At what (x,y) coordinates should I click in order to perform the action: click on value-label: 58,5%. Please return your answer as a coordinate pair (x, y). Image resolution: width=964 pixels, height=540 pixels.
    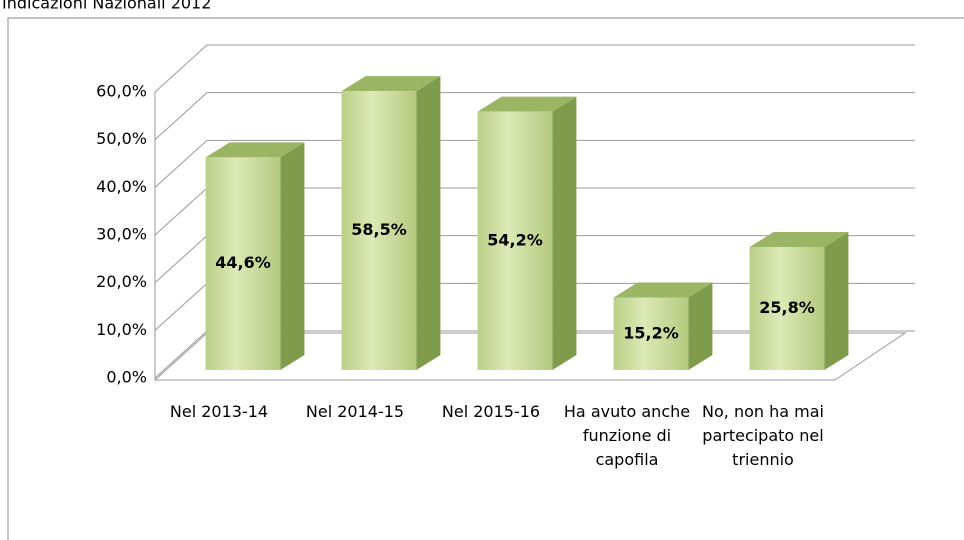
    Looking at the image, I should click on (379, 229).